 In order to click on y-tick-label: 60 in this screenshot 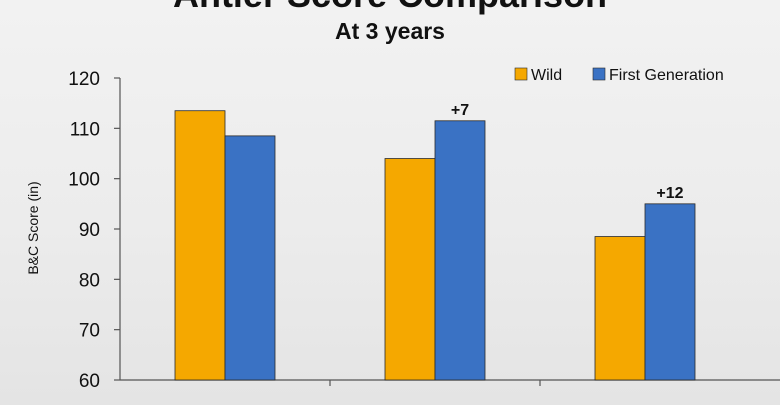, I will do `click(89, 381)`.